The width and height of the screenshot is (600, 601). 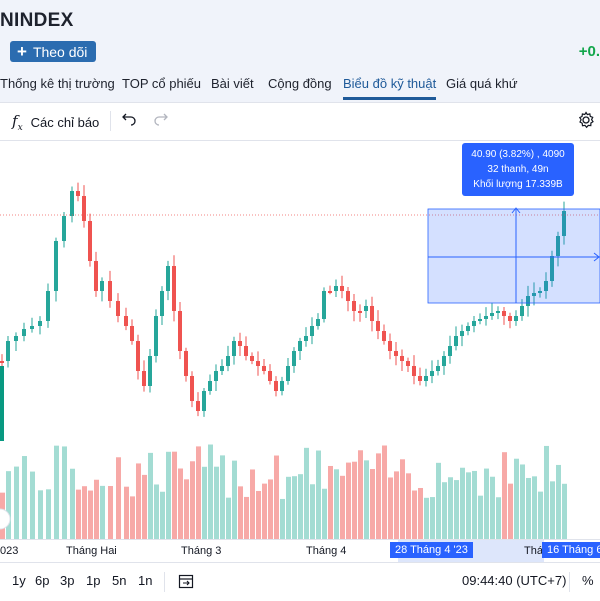 What do you see at coordinates (588, 580) in the screenshot?
I see `percent-toggle: %` at bounding box center [588, 580].